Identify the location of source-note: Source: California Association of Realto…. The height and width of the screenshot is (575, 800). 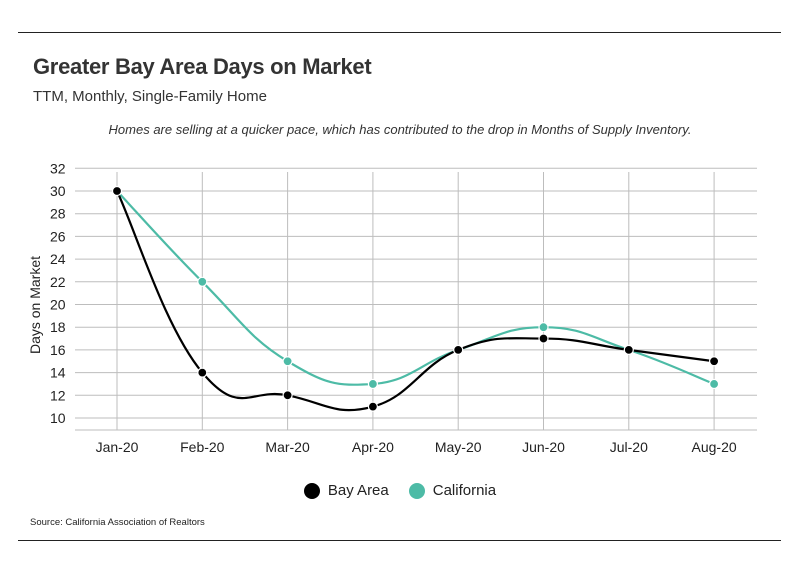
(117, 522).